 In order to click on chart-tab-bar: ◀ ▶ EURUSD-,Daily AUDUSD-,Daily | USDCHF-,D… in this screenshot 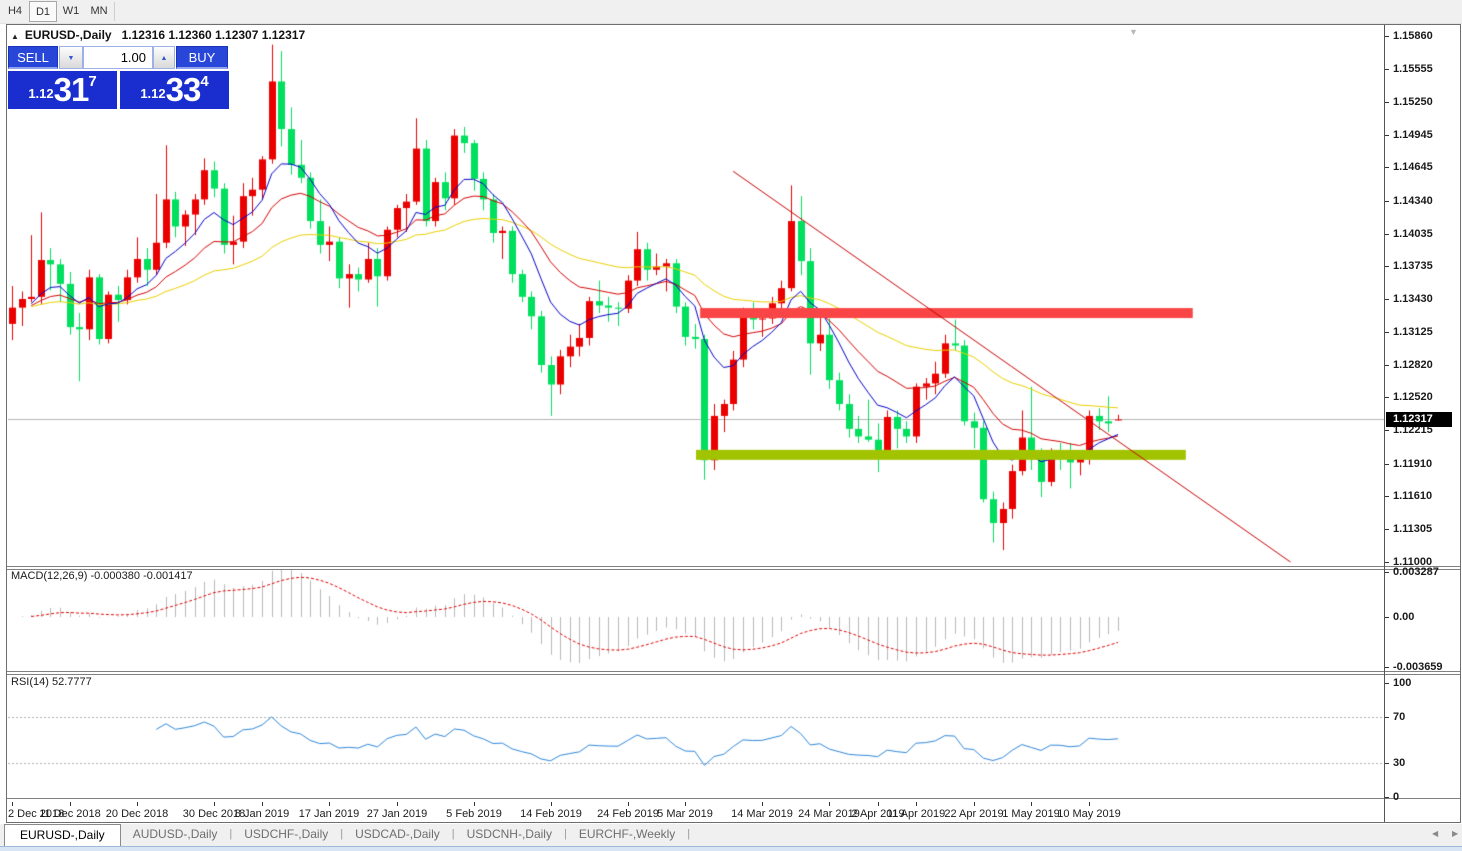, I will do `click(731, 835)`.